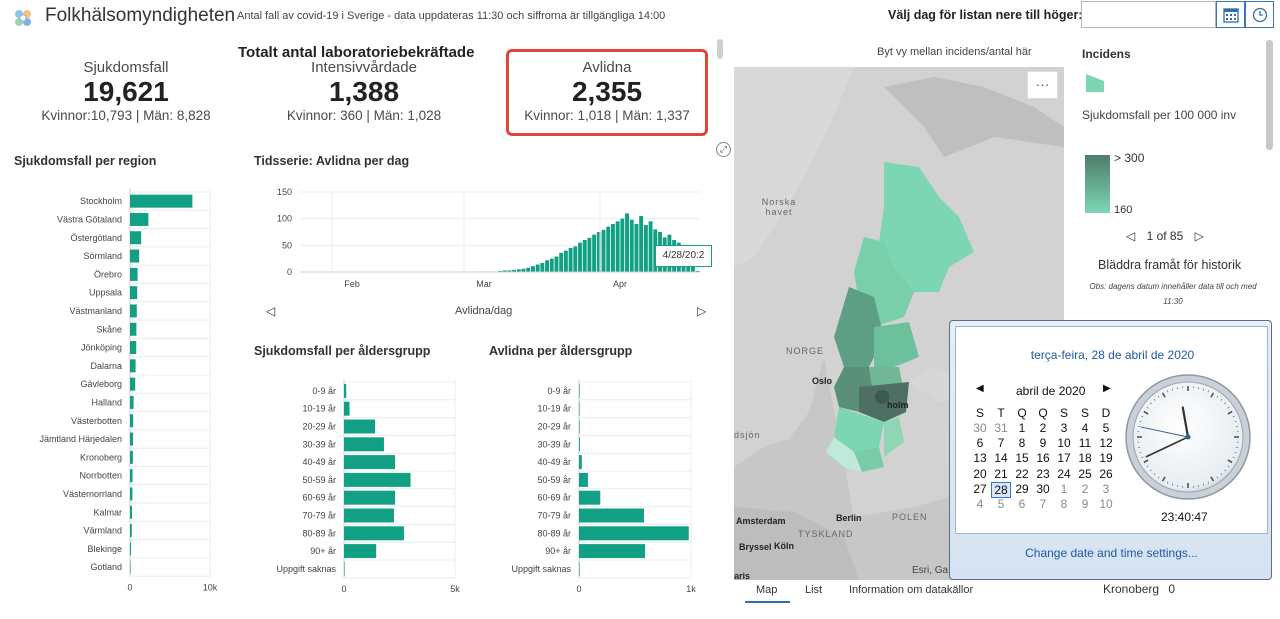  Describe the element at coordinates (107, 512) in the screenshot. I see `category-label: Kalmar` at that location.